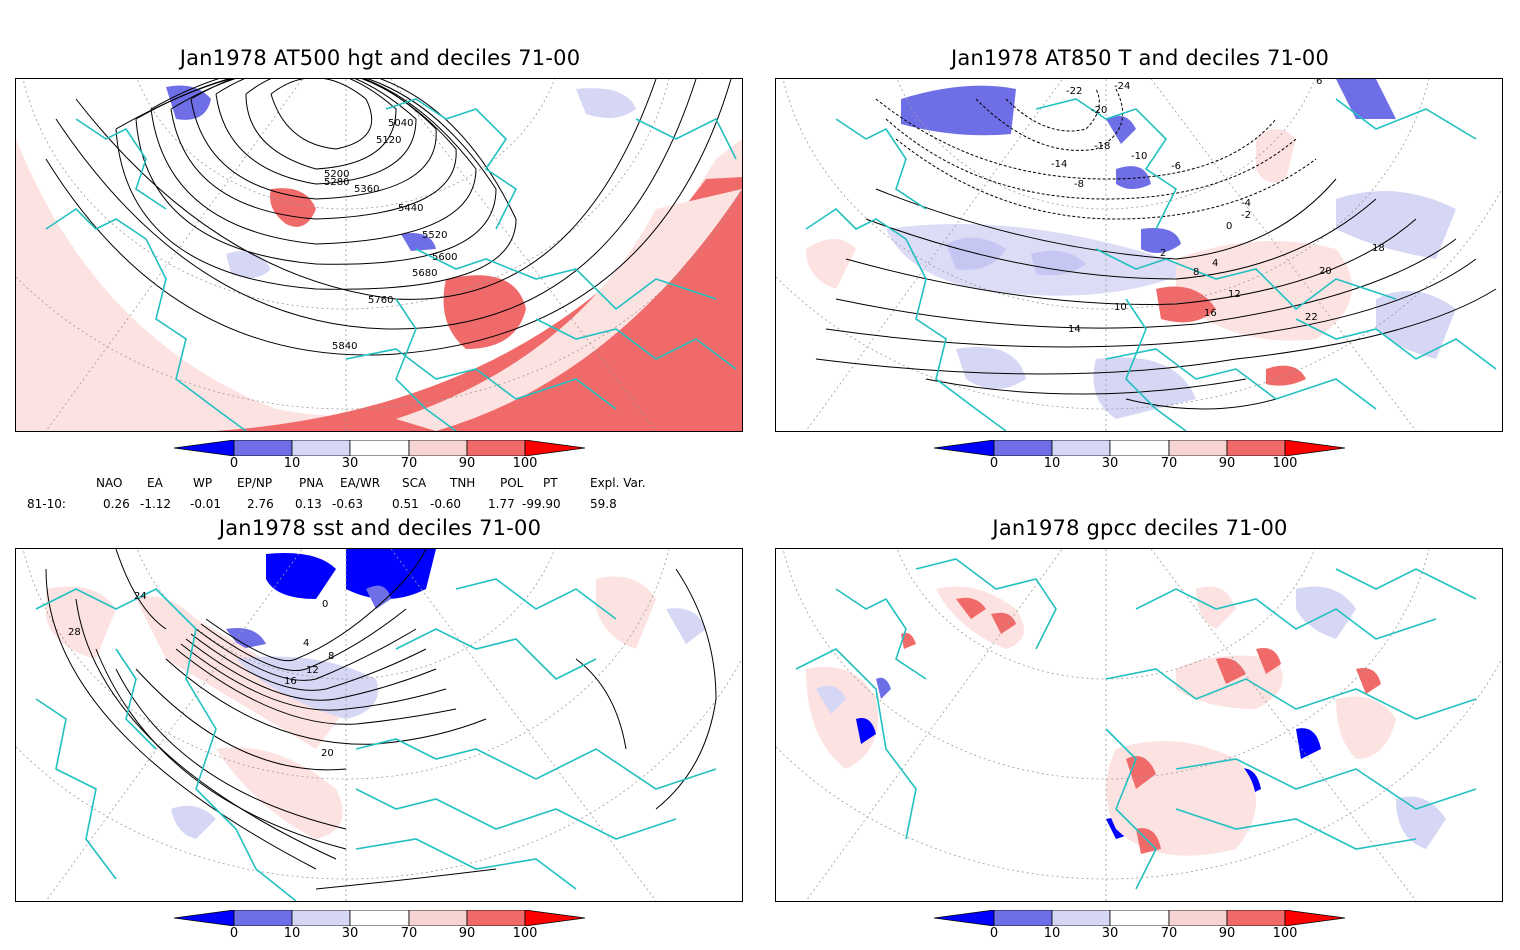  I want to click on index-header: SCA, so click(414, 483).